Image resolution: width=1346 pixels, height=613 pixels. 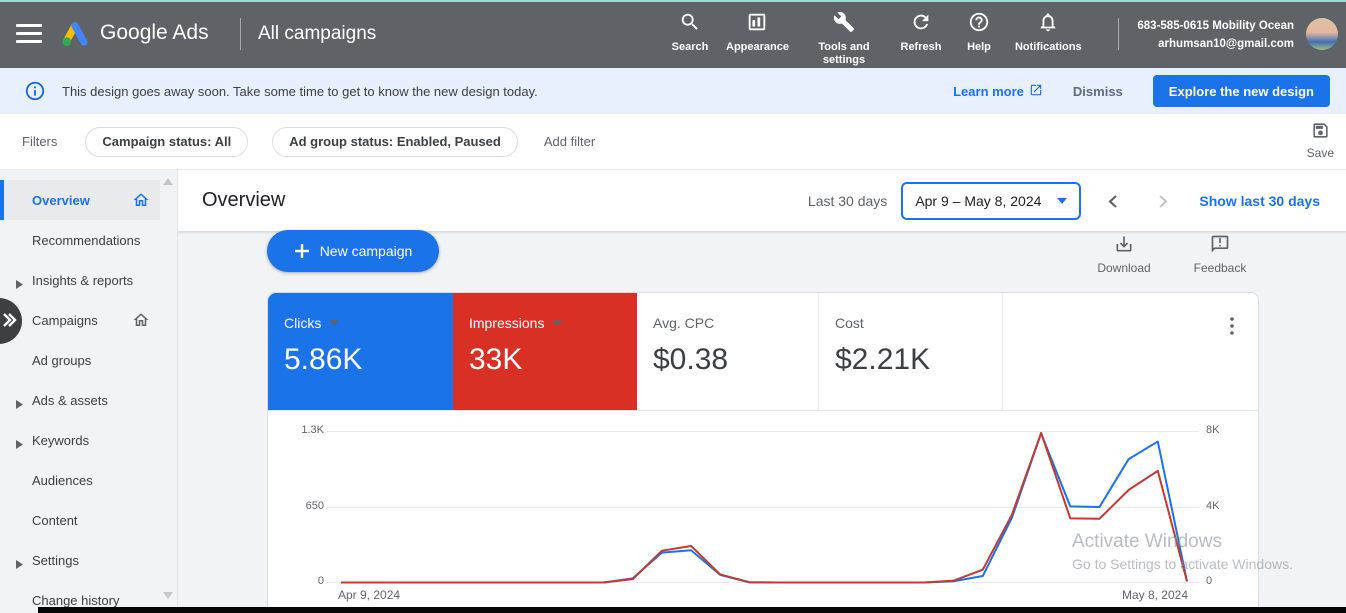 I want to click on refresh-button: Refresh, so click(x=921, y=32).